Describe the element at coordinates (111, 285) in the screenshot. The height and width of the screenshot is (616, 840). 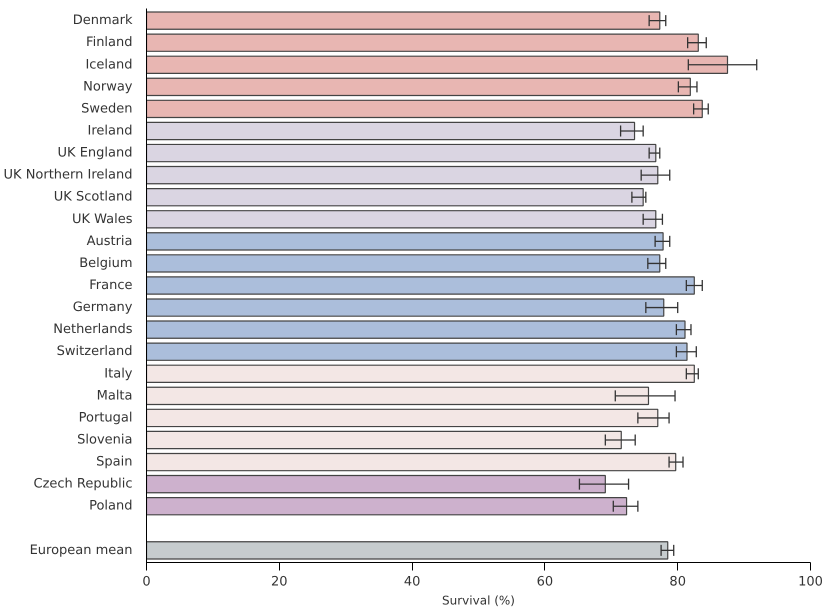
I see `y-tick-label: France` at that location.